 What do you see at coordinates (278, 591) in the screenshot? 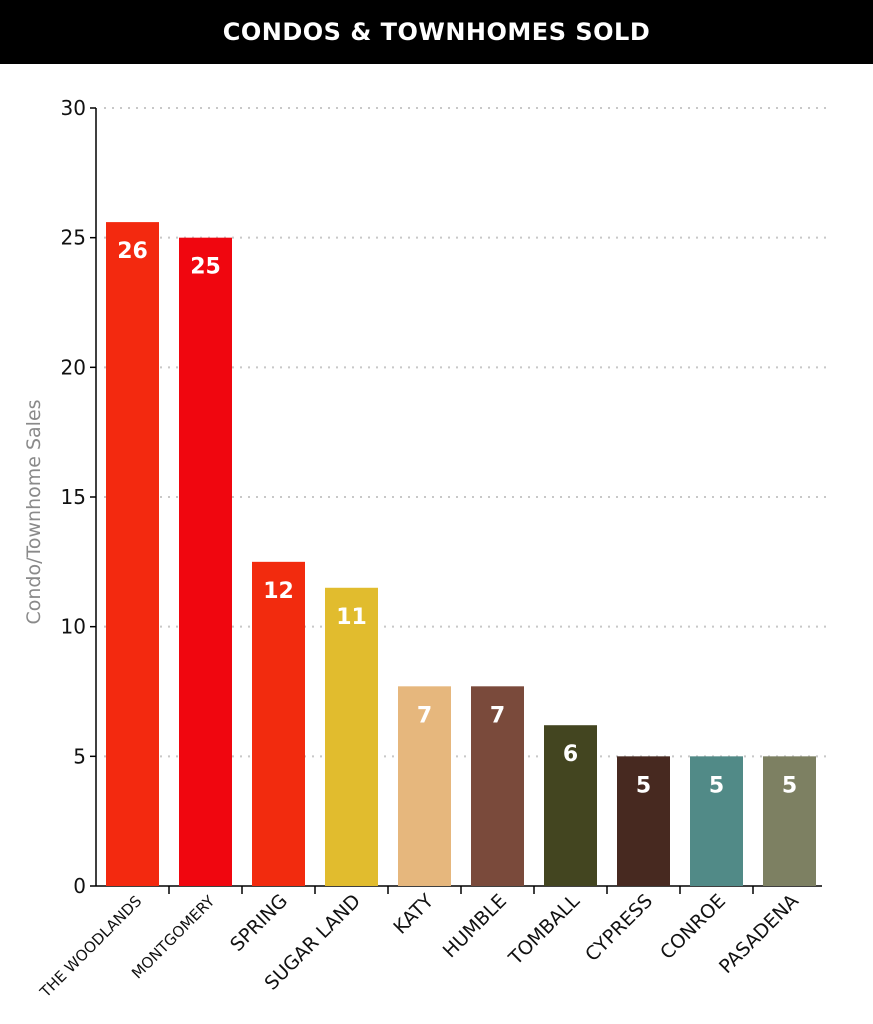
I see `data-label: 12` at bounding box center [278, 591].